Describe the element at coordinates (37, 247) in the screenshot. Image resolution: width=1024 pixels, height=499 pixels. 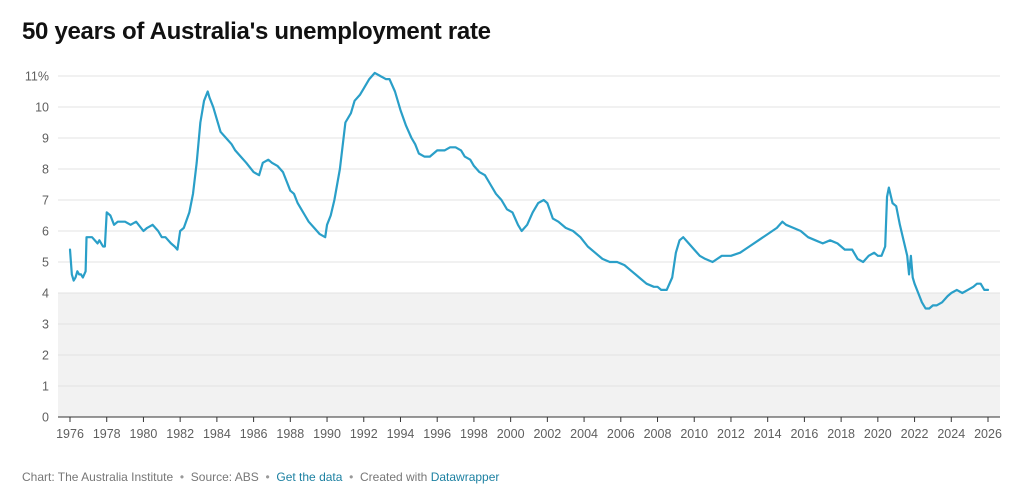
I see `y-axis-labels: 0 1 2 3 4 5 6 7 8 9 10 11%` at that location.